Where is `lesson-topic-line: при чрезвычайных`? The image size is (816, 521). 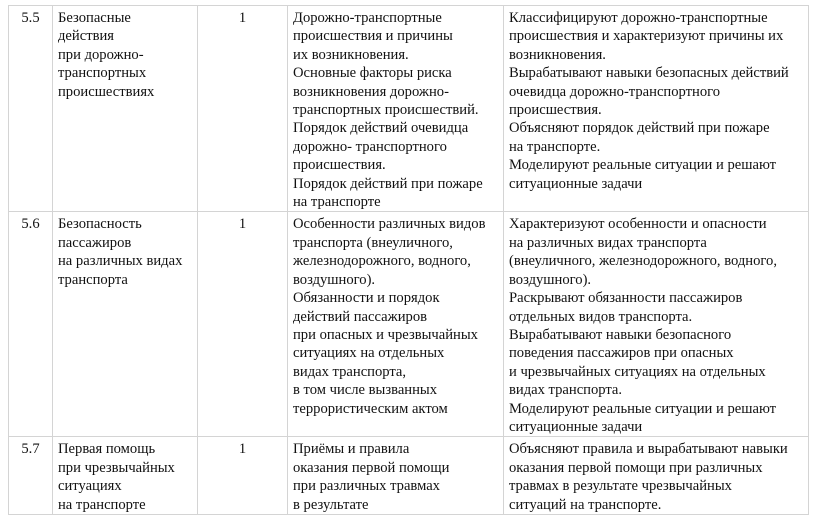 lesson-topic-line: при чрезвычайных is located at coordinates (116, 467).